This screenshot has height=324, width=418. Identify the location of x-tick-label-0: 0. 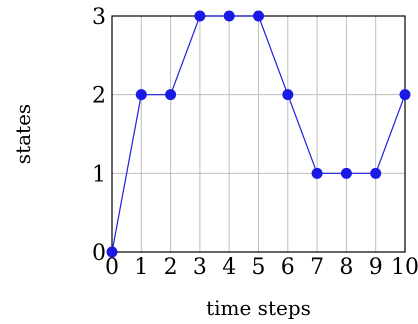
(112, 267).